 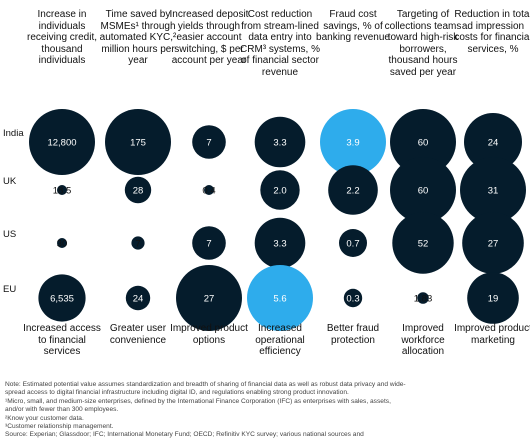 I want to click on bubble-value-label: 6,535, so click(x=62, y=299).